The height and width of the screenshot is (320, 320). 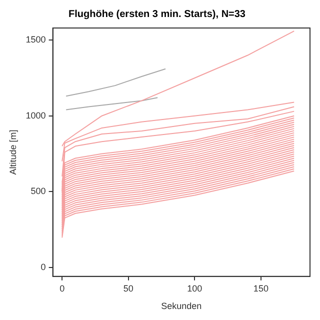 I want to click on x-axis-title: Sekunden, so click(x=181, y=306).